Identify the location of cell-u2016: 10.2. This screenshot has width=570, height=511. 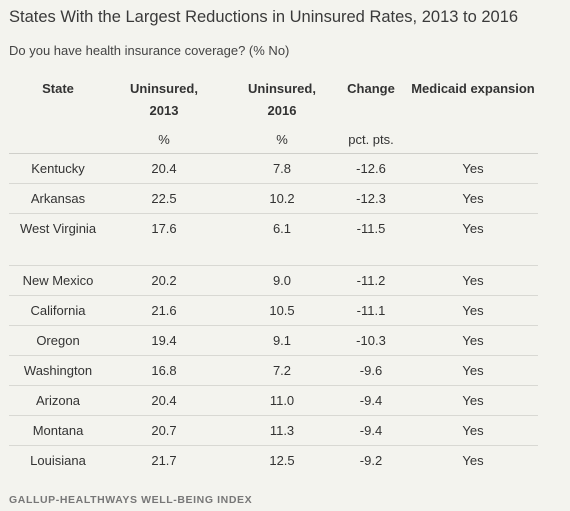
(282, 198).